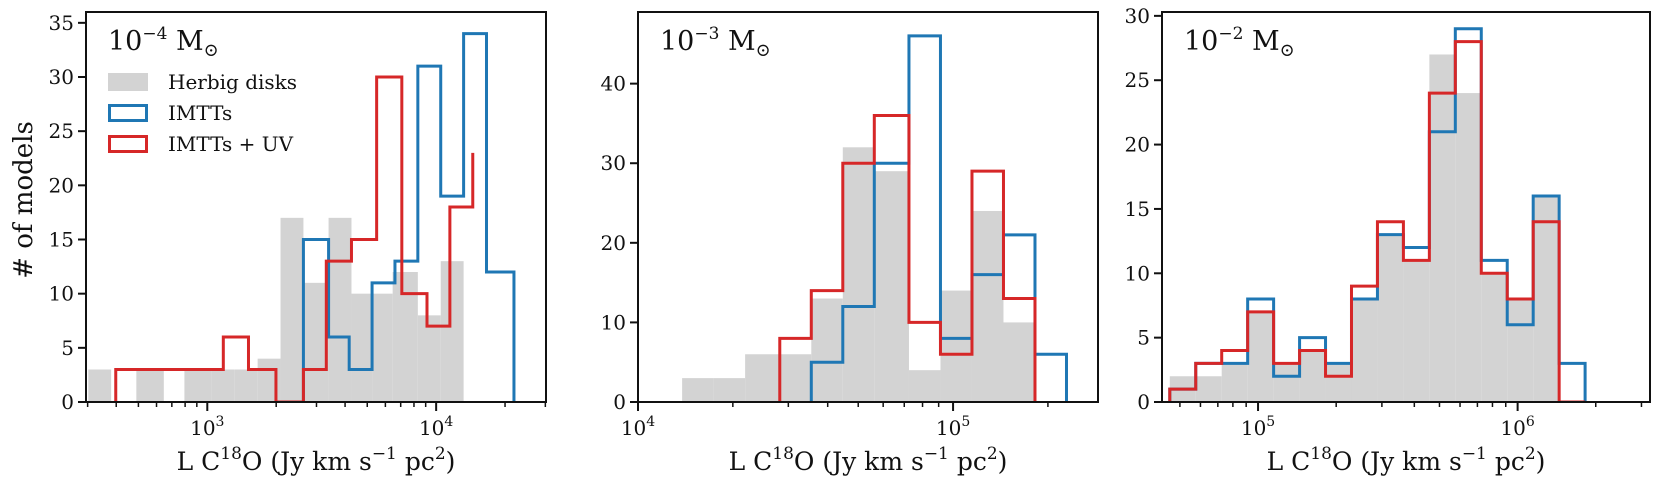 The height and width of the screenshot is (486, 1661). What do you see at coordinates (231, 144) in the screenshot?
I see `legend-label: IMTTs + UV` at bounding box center [231, 144].